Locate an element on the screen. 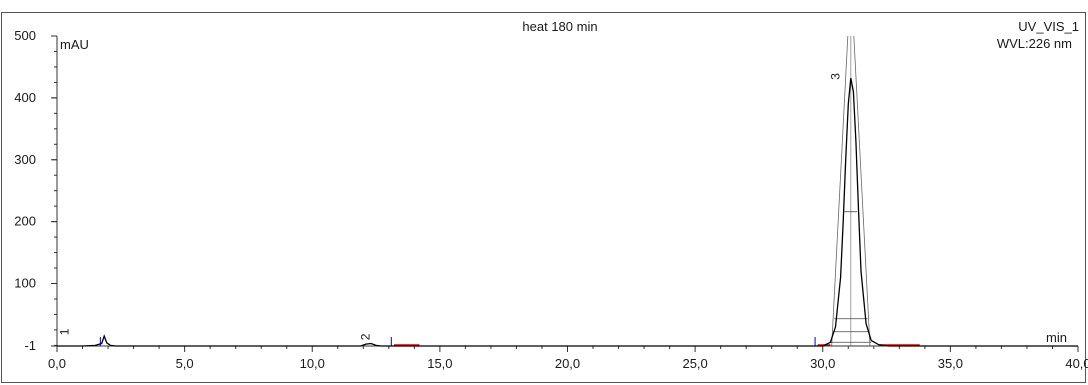  x-tick-label: 20,0 is located at coordinates (567, 363).